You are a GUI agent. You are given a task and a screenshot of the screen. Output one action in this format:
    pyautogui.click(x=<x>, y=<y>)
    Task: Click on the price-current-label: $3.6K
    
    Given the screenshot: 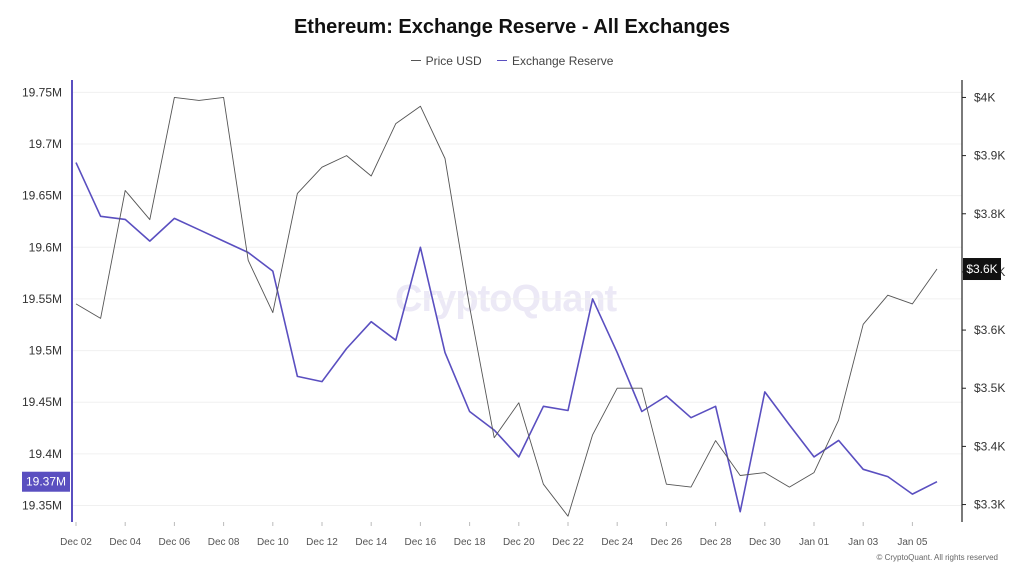 What is the action you would take?
    pyautogui.click(x=981, y=269)
    